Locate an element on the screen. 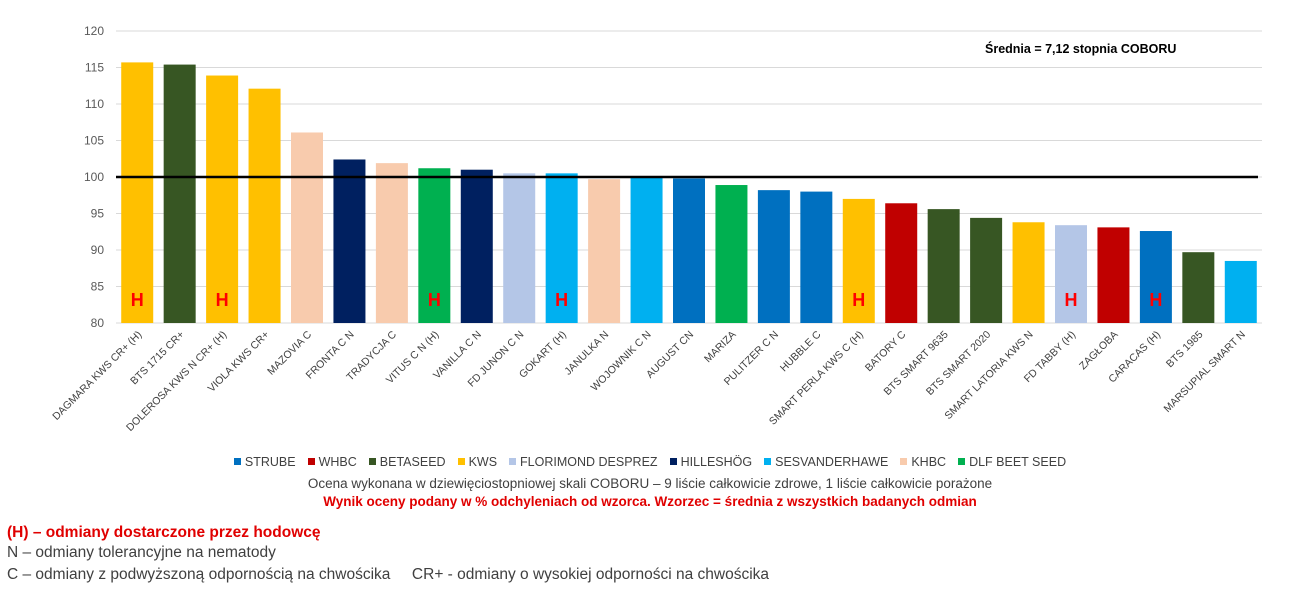 This screenshot has height=612, width=1300. y-tick-label: 115 is located at coordinates (94, 68).